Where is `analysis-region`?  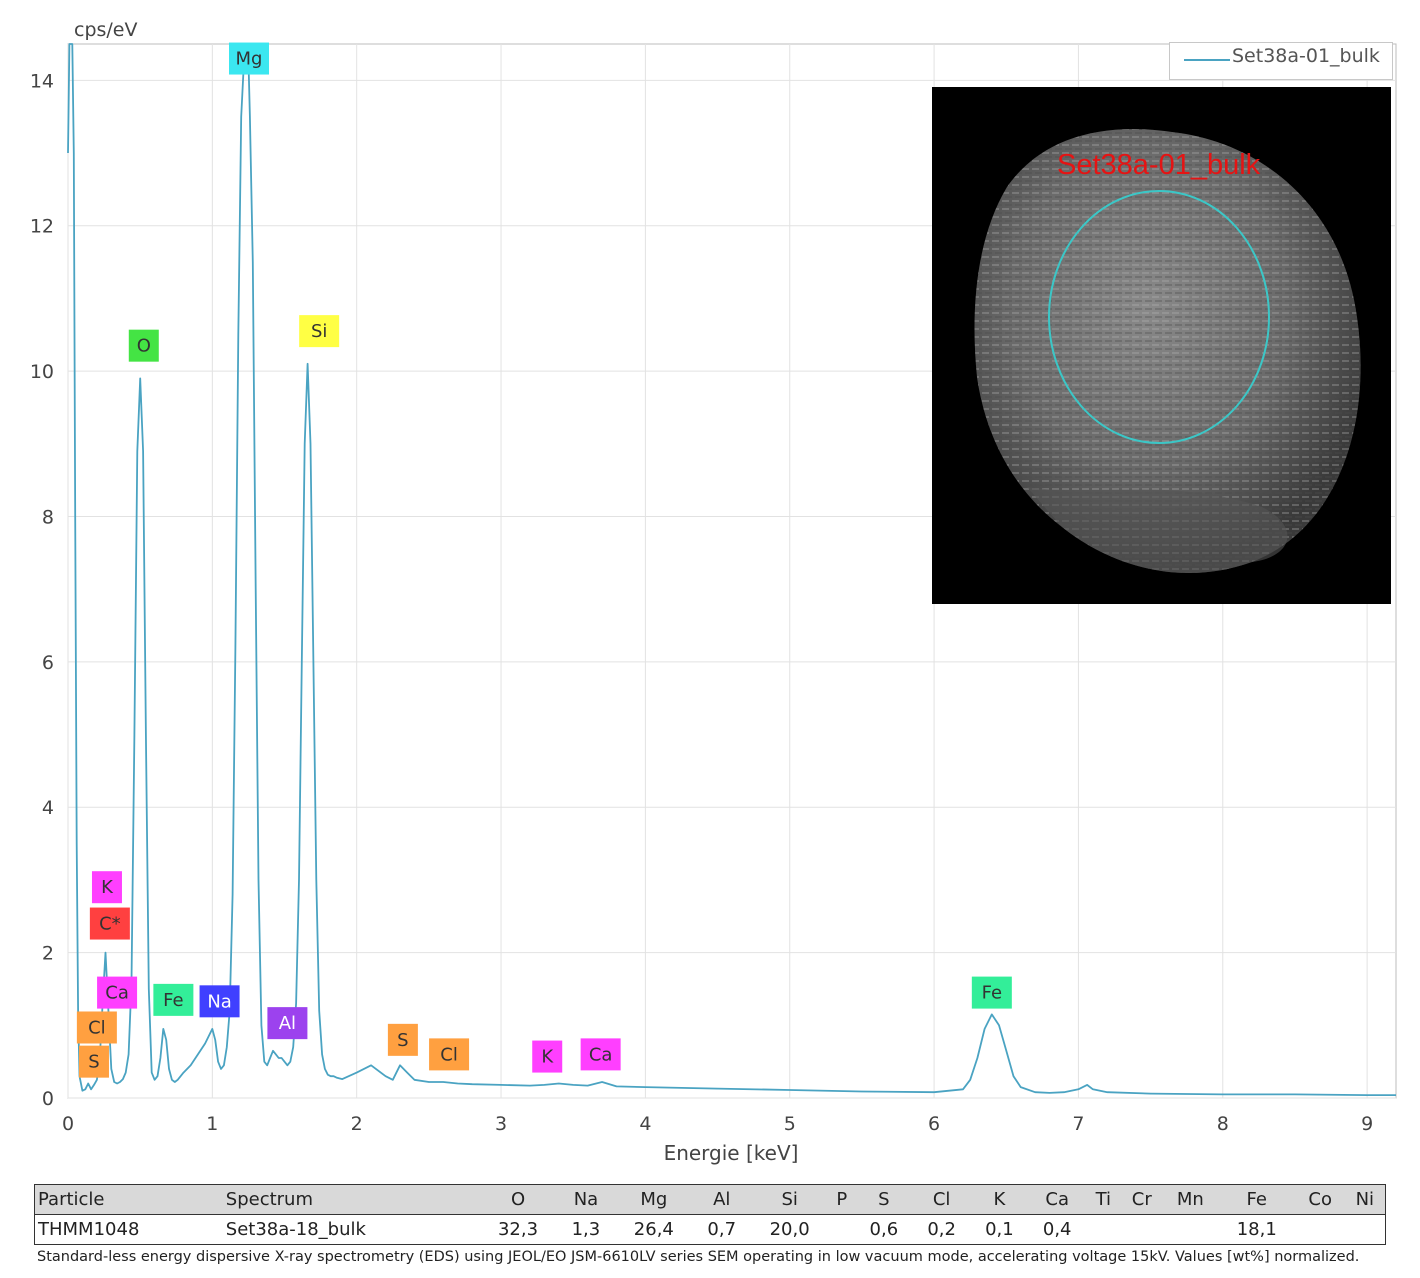
analysis-region is located at coordinates (1159, 317).